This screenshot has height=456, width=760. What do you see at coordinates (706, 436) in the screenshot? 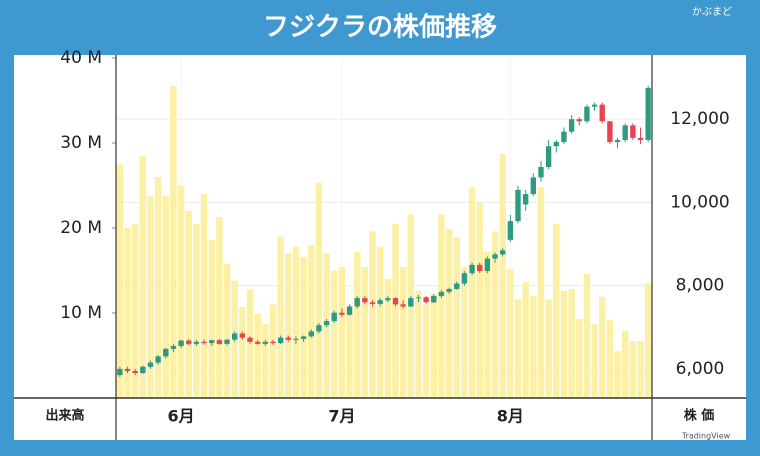
I see `credit: TradingView` at bounding box center [706, 436].